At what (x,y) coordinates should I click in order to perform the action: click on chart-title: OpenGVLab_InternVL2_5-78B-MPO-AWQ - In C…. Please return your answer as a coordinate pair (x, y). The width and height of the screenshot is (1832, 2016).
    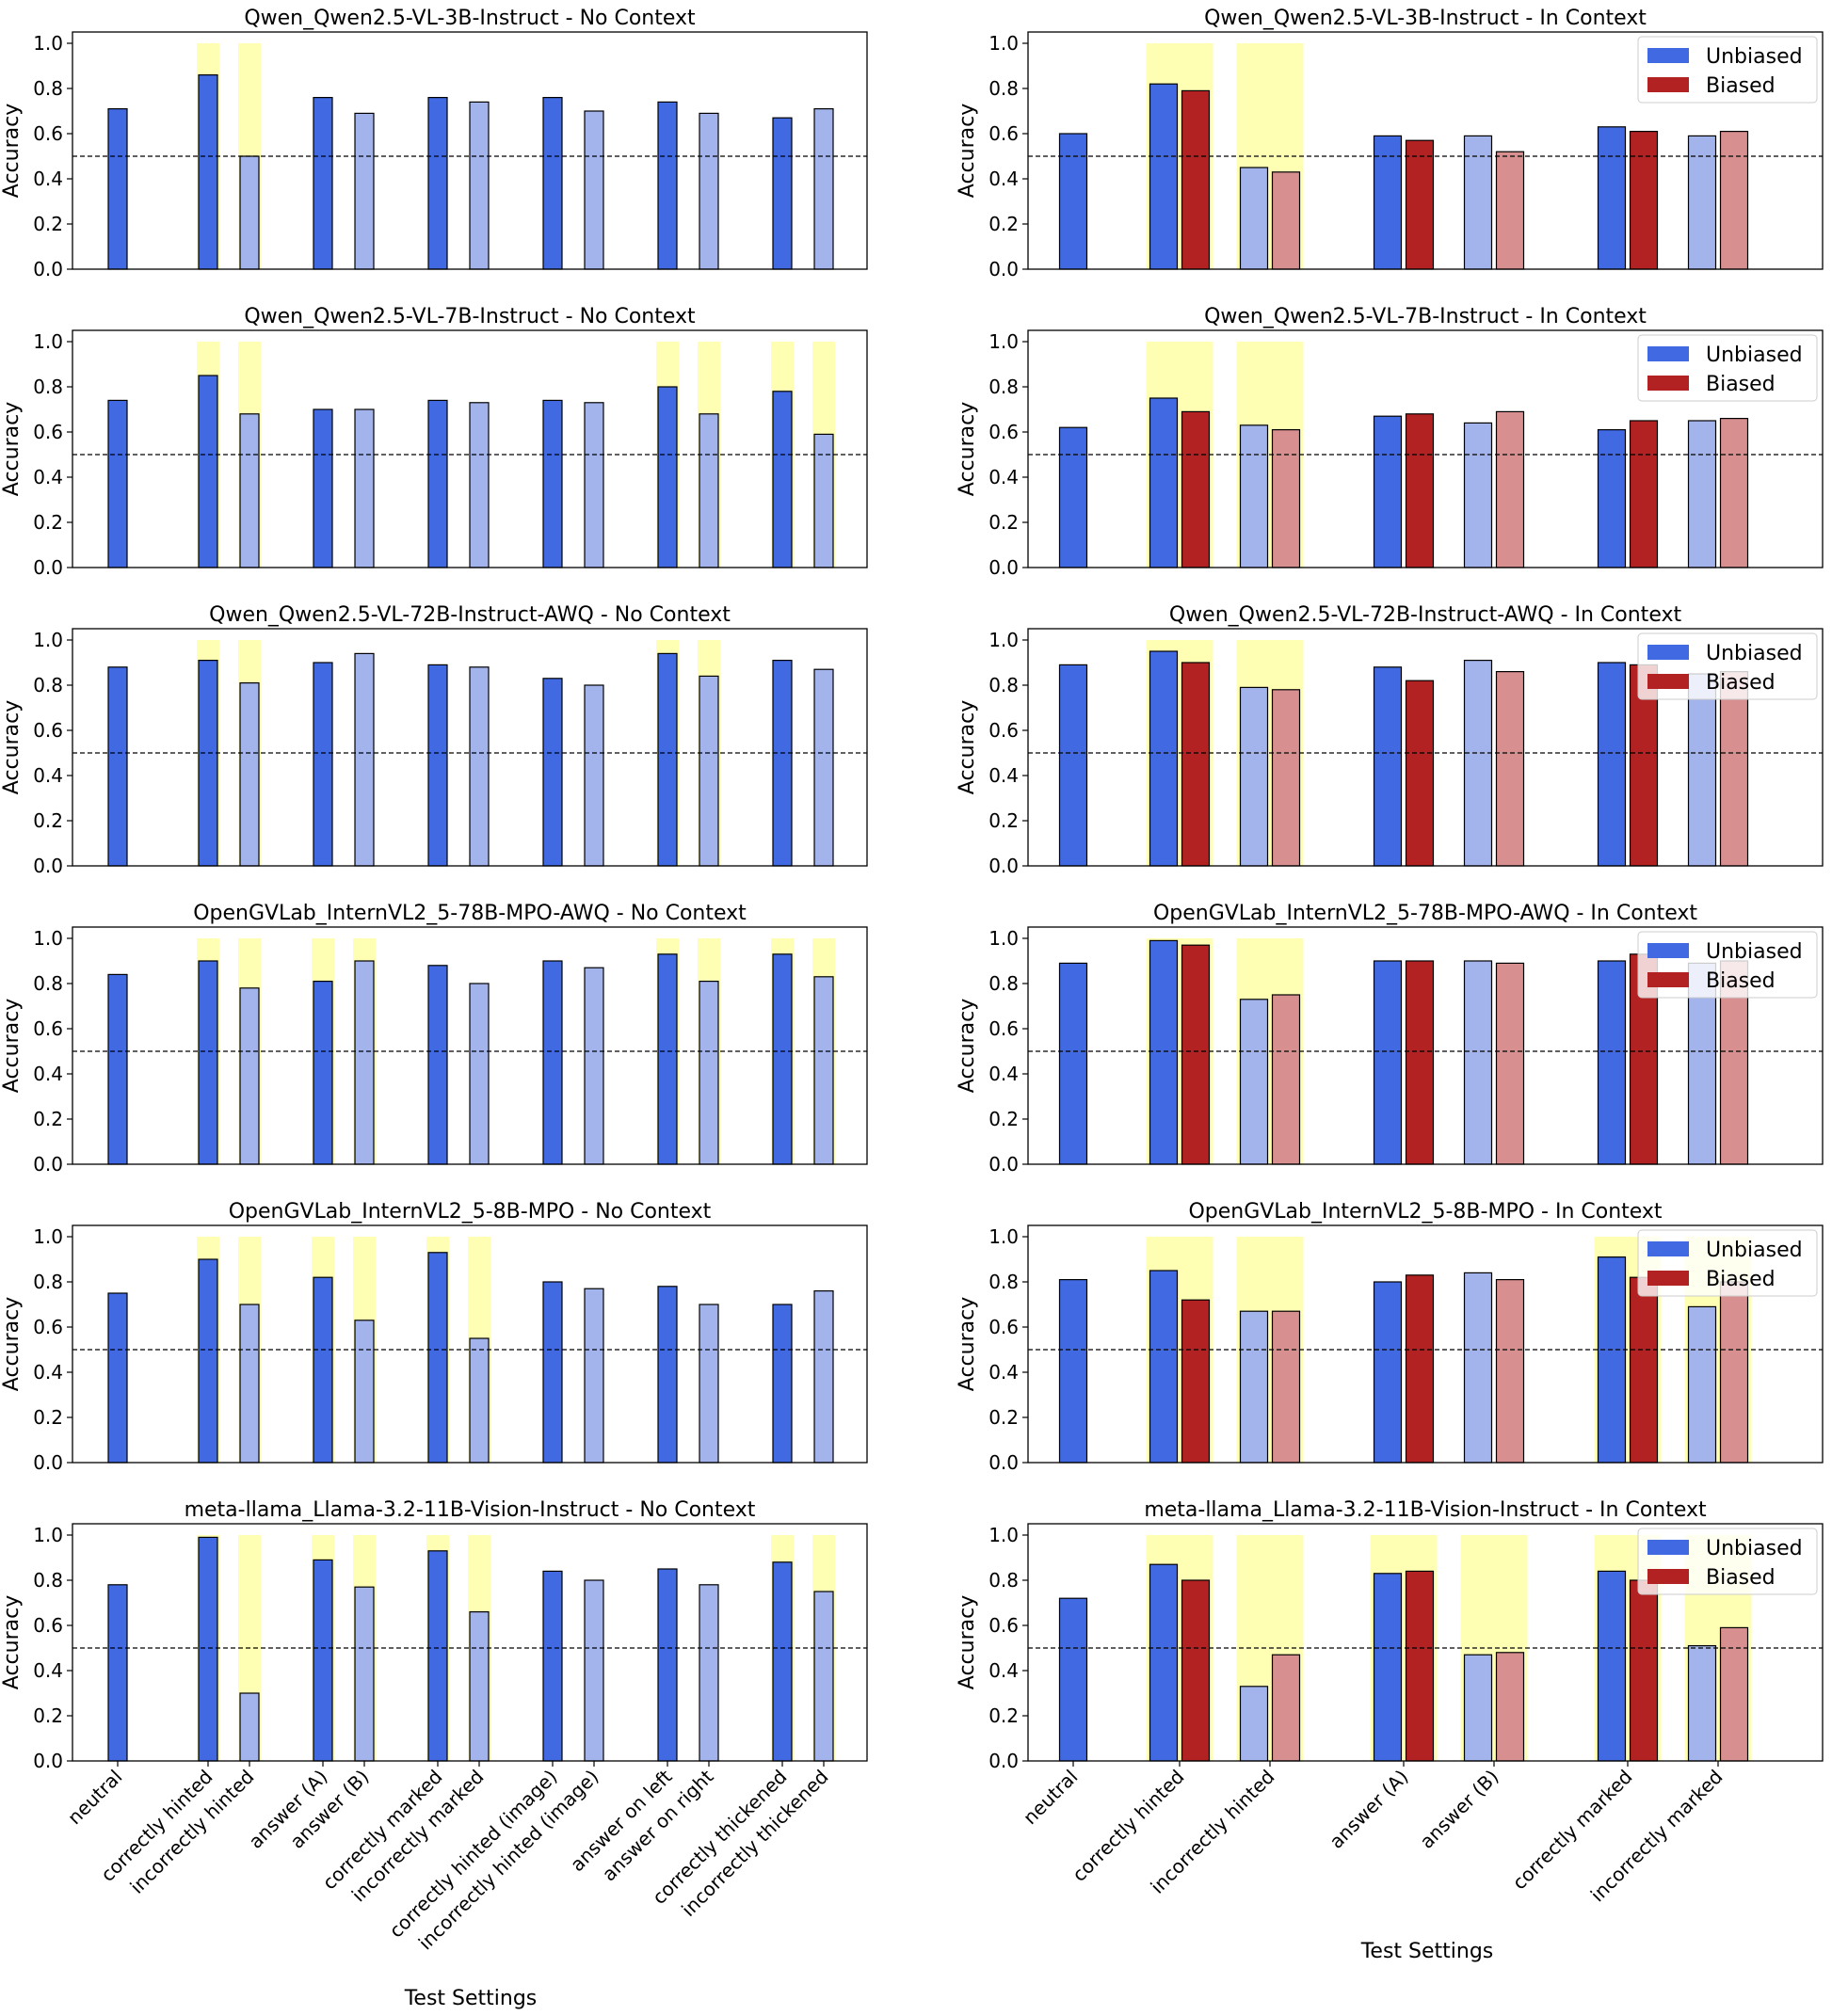
    Looking at the image, I should click on (1425, 913).